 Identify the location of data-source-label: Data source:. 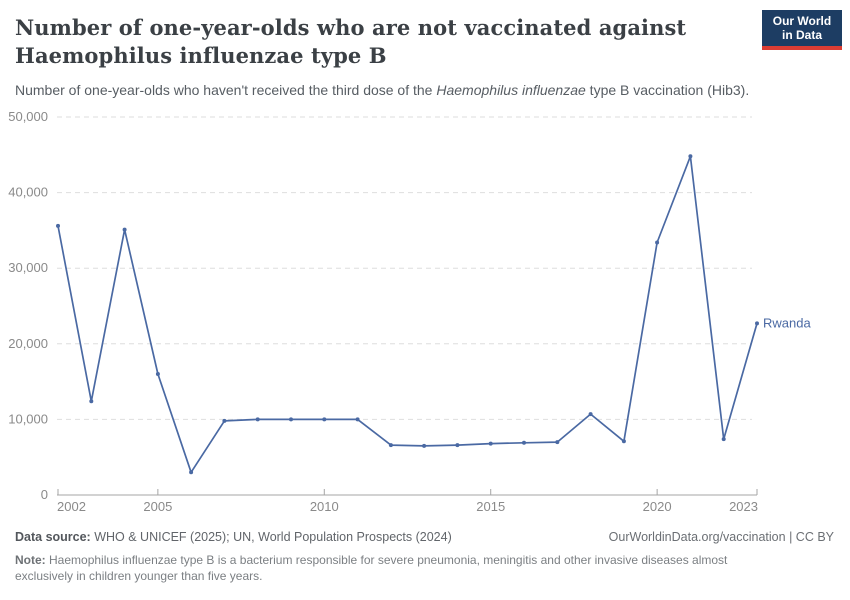
(53, 537).